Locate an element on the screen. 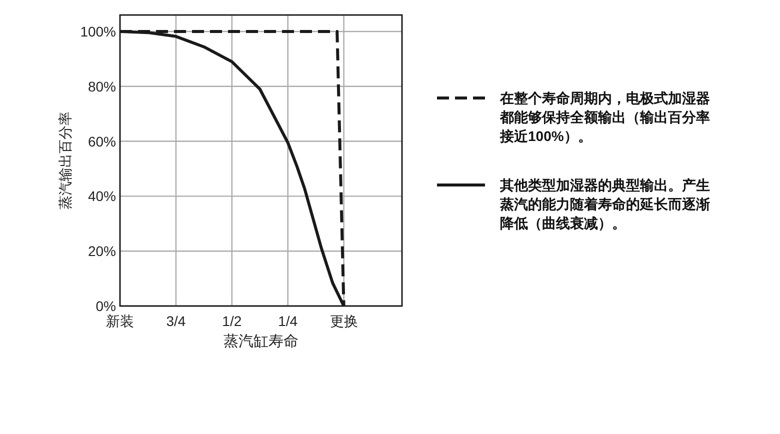  y-axis-title: 蒸汽输出百分率 is located at coordinates (65, 161).